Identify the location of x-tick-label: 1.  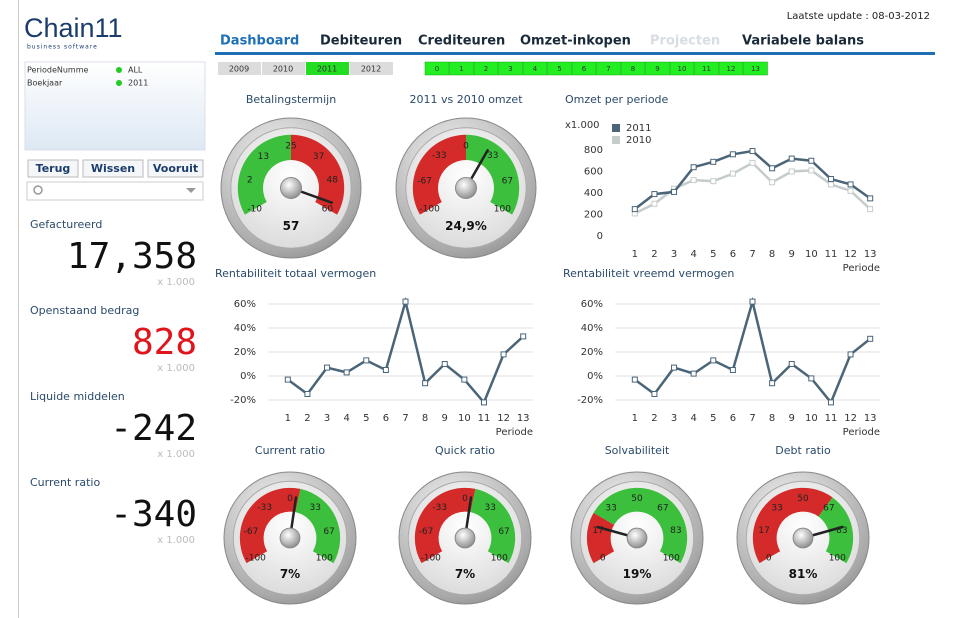
(635, 254).